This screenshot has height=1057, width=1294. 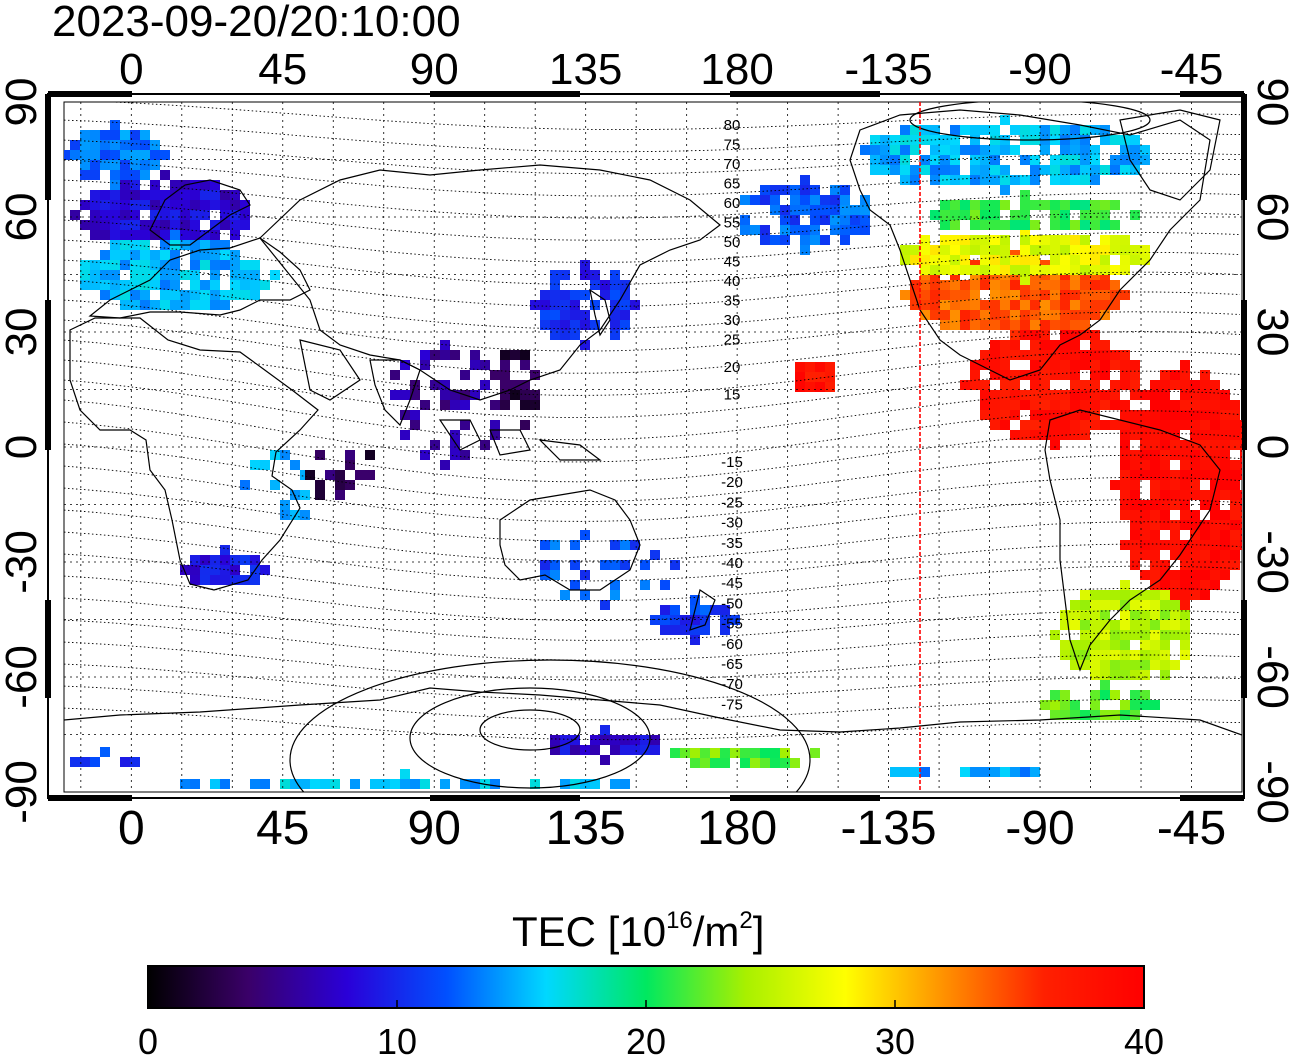 I want to click on left-lat-label: -90, so click(x=23, y=792).